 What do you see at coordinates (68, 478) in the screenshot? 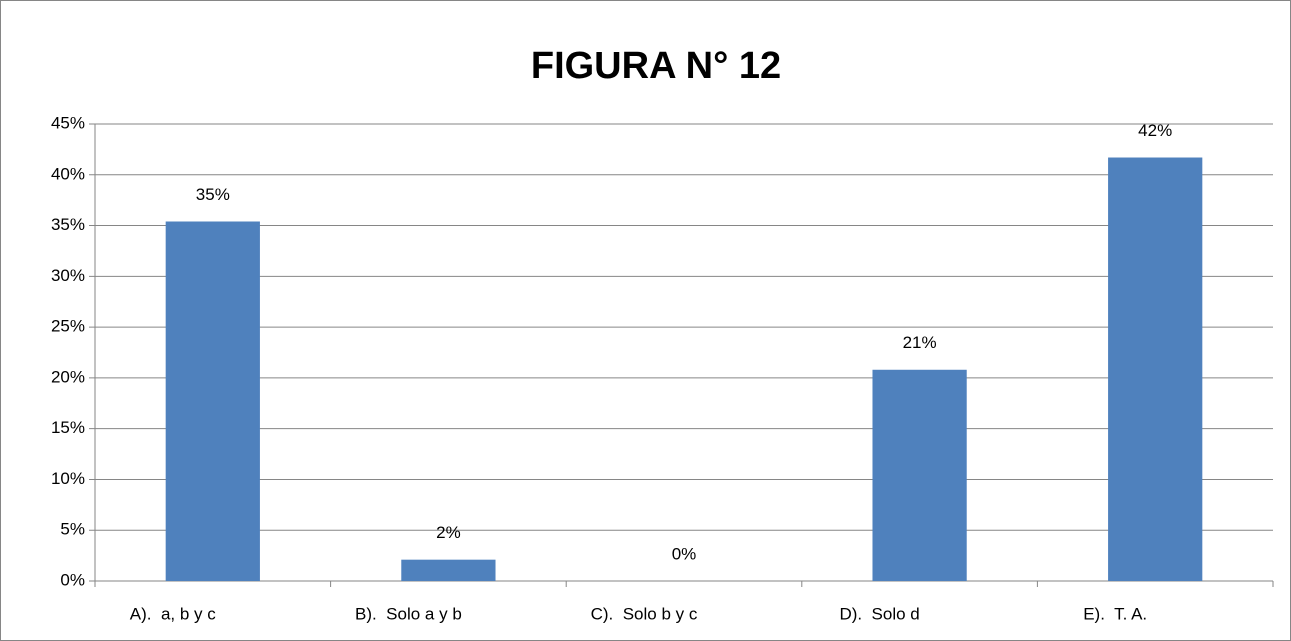
I see `y-tick-label: 10%` at bounding box center [68, 478].